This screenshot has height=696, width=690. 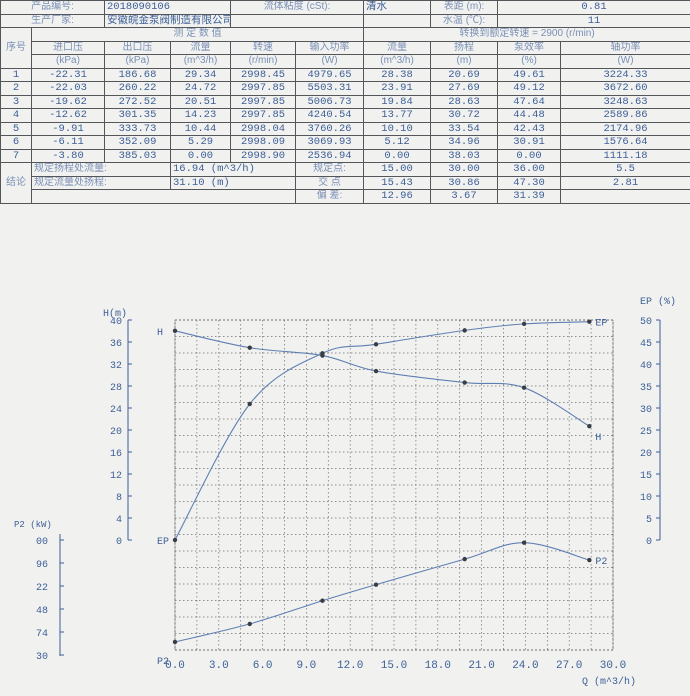 What do you see at coordinates (594, 8) in the screenshot?
I see `gauge-distance-value: 0.81` at bounding box center [594, 8].